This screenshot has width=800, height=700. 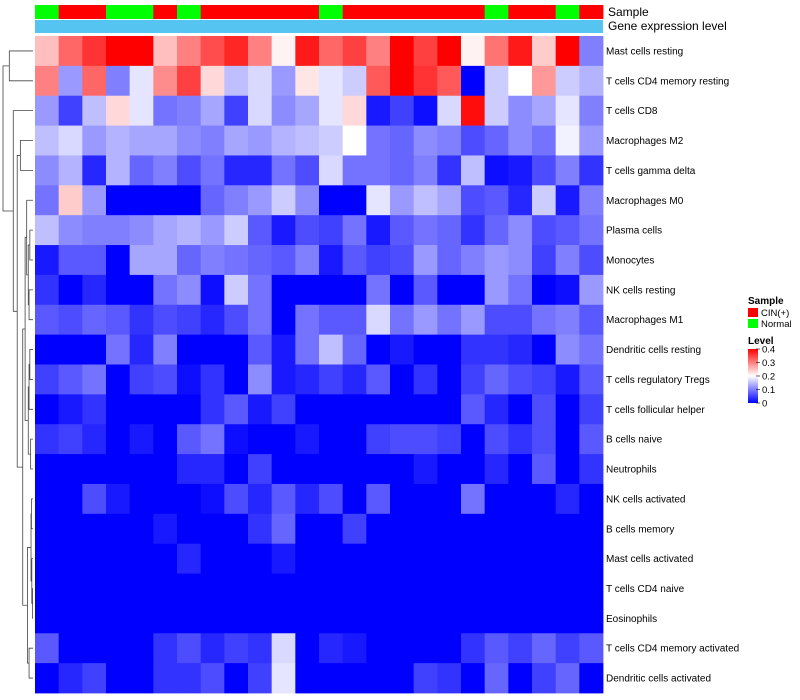 I want to click on row-label: T cells regulatory Tregs, so click(x=658, y=380).